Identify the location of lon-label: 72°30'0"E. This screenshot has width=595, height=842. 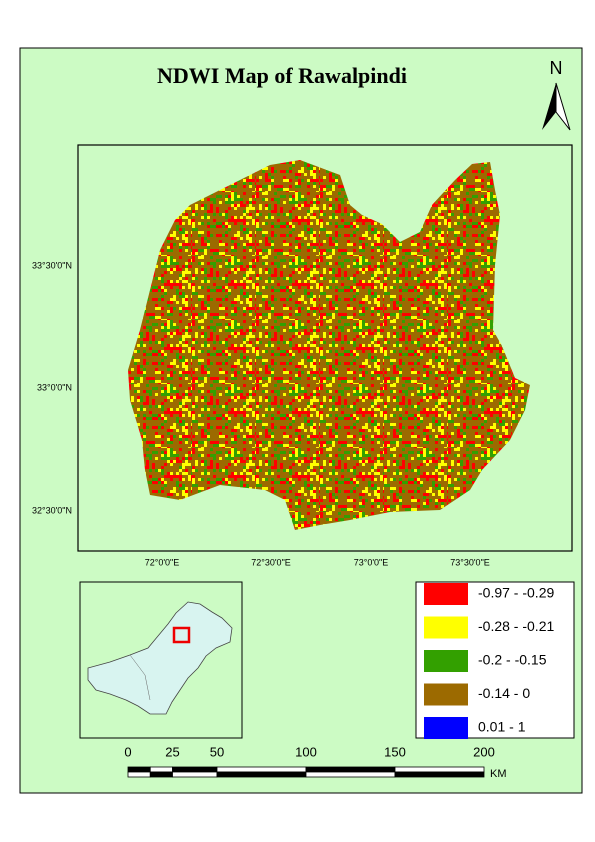
(271, 562).